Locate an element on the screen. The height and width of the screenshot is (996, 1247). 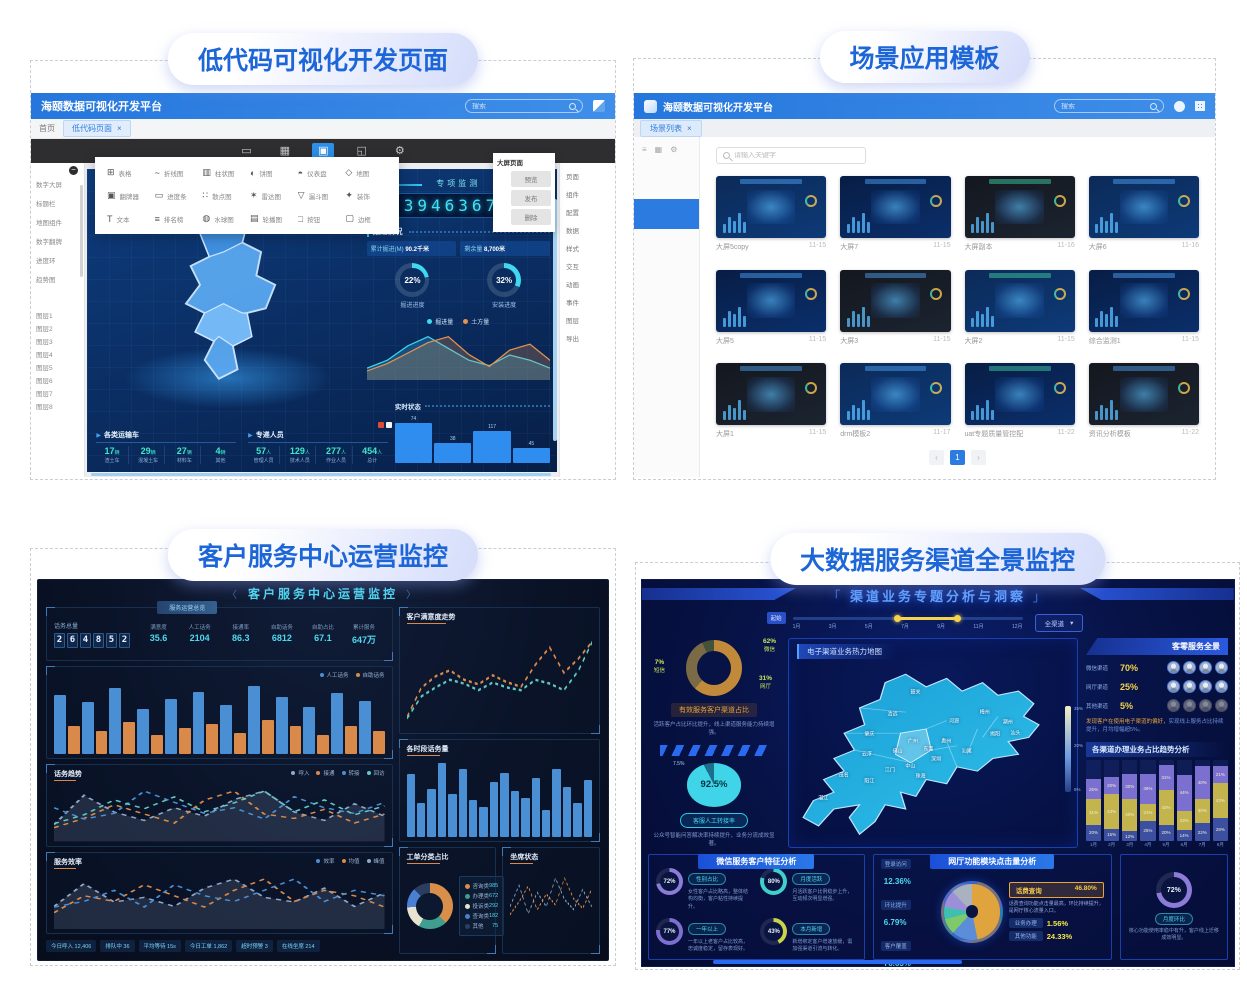
palette-item: ⊞ 表格 is located at coordinates (119, 172).